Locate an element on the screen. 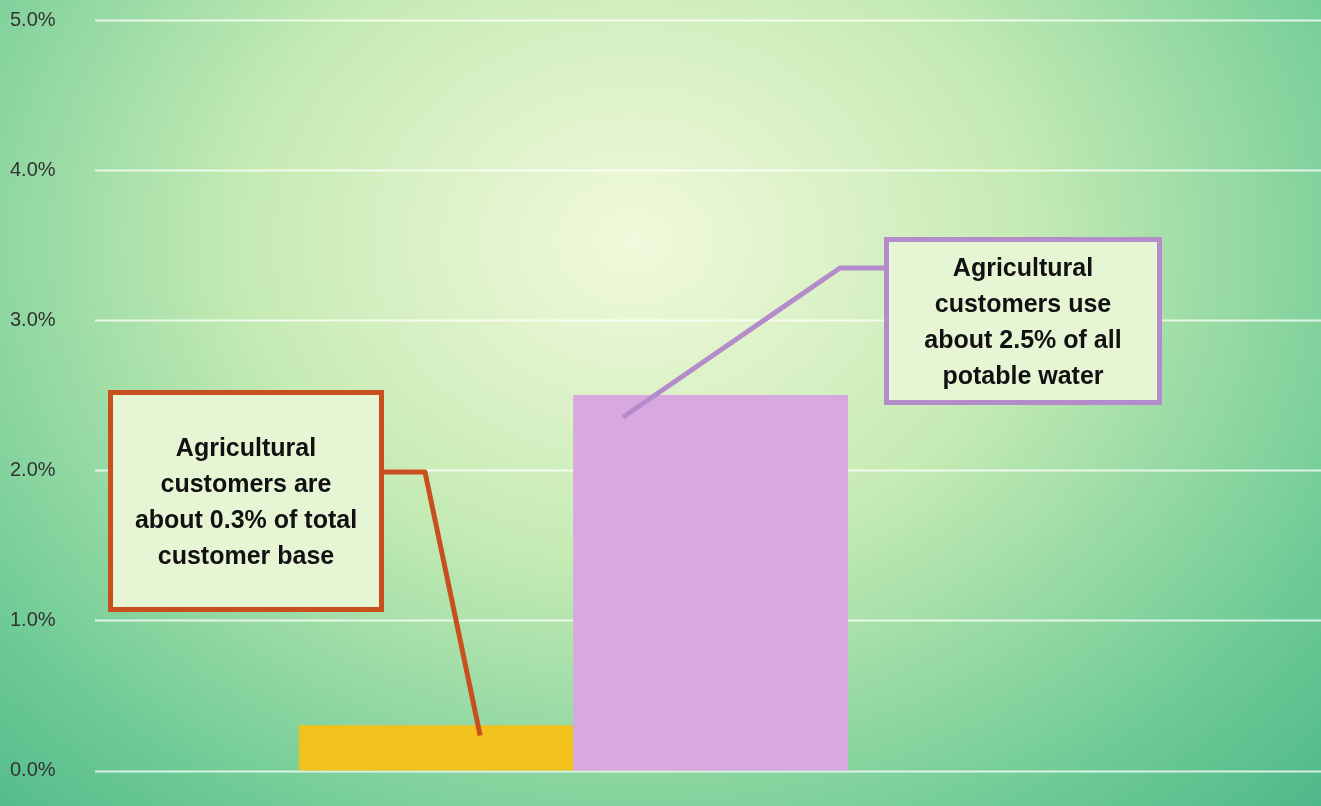  y-tick-label: 5.0% is located at coordinates (33, 18).